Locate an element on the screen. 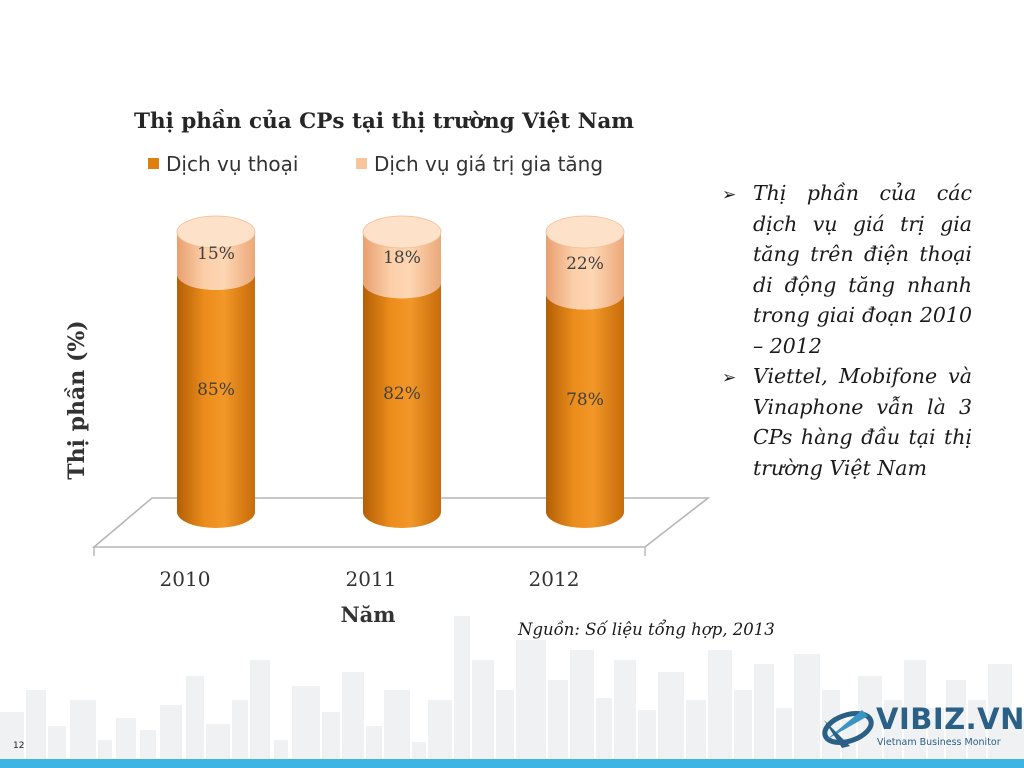  chart-title: Thị phần của CPs tại thị trường Việt Nam is located at coordinates (384, 121).